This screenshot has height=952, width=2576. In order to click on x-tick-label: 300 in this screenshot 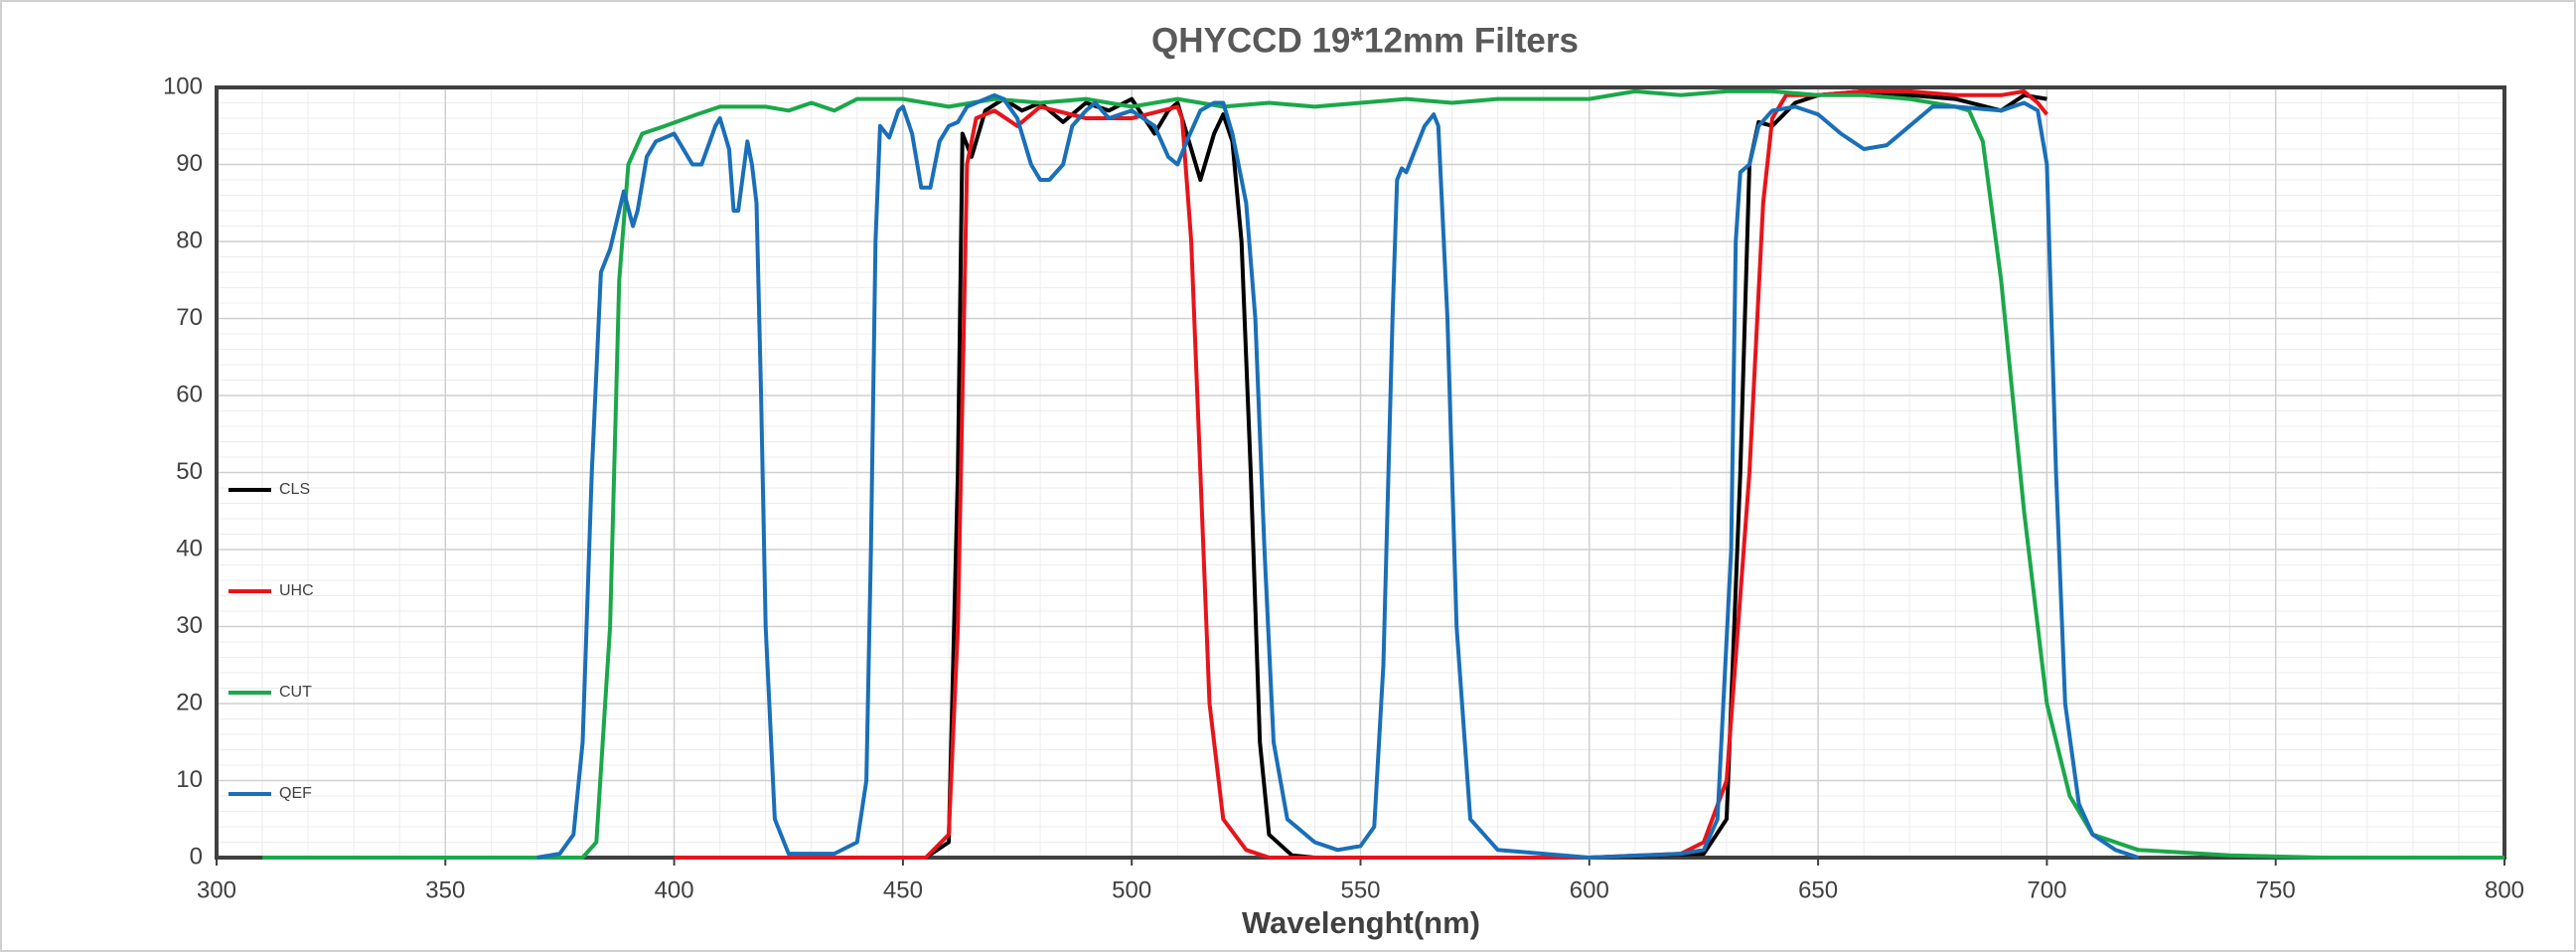, I will do `click(216, 889)`.